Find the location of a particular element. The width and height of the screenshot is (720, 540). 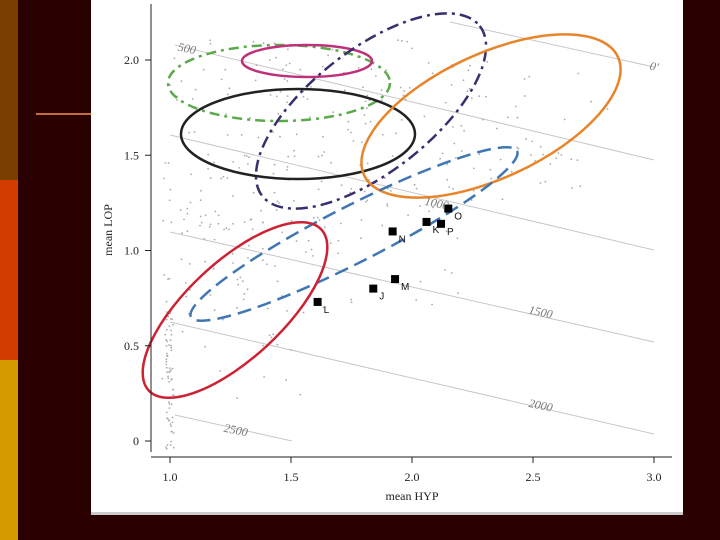

data-point-label: P is located at coordinates (450, 232).